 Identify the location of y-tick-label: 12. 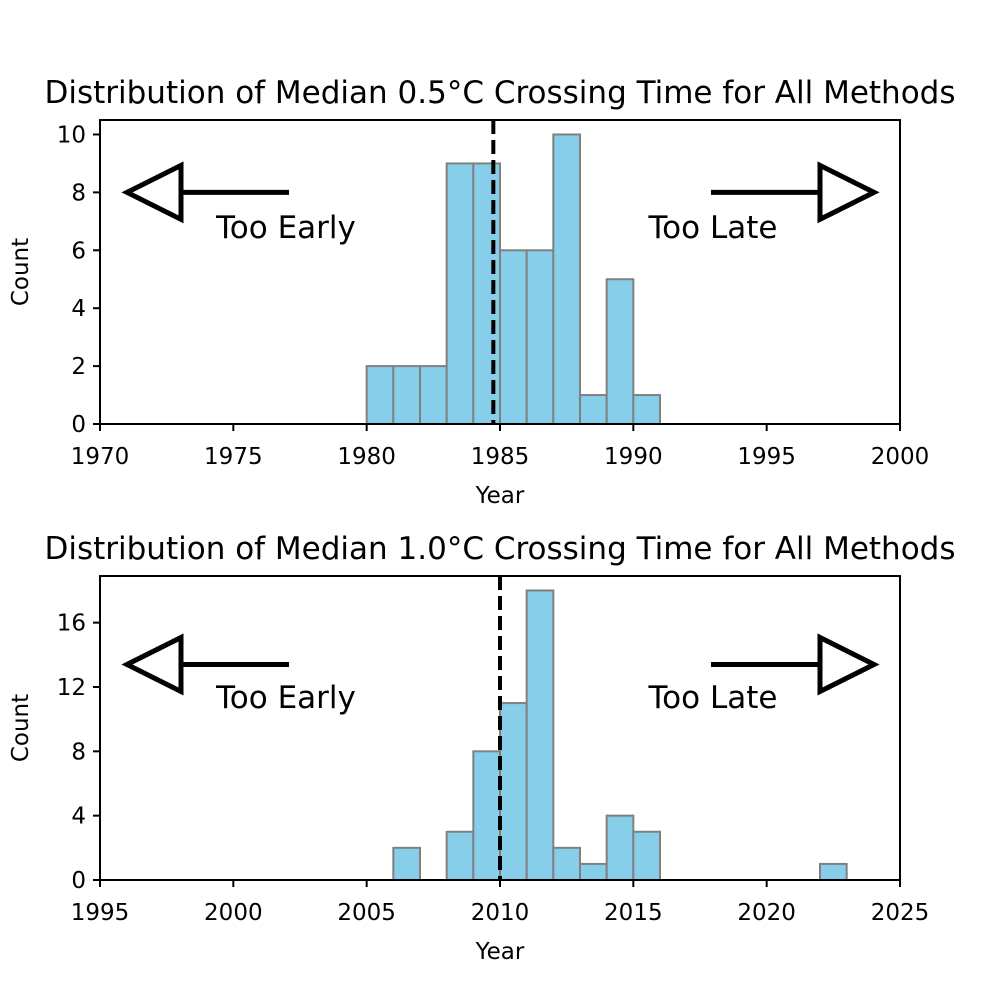
(71, 688).